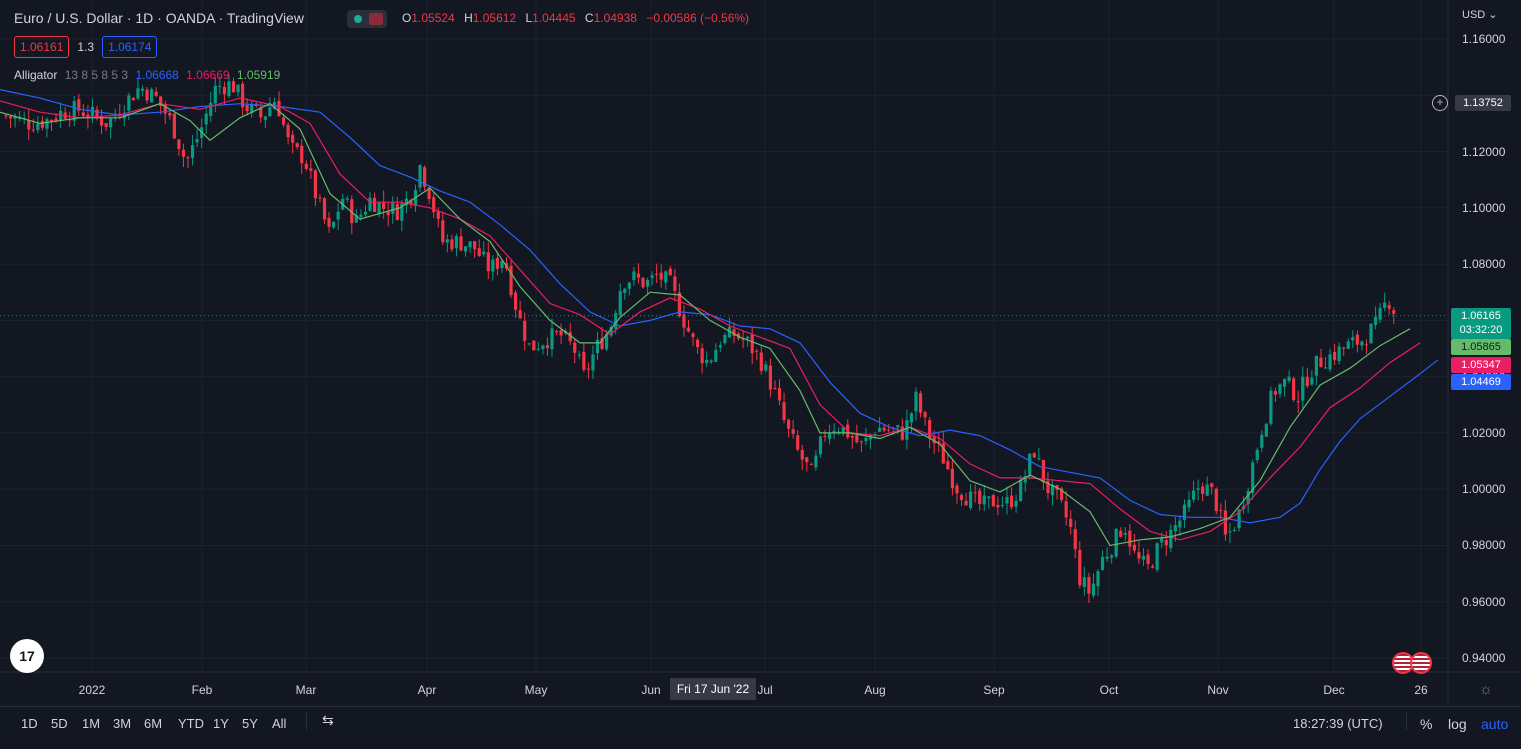  Describe the element at coordinates (1440, 103) in the screenshot. I see `plus-icon: +` at that location.